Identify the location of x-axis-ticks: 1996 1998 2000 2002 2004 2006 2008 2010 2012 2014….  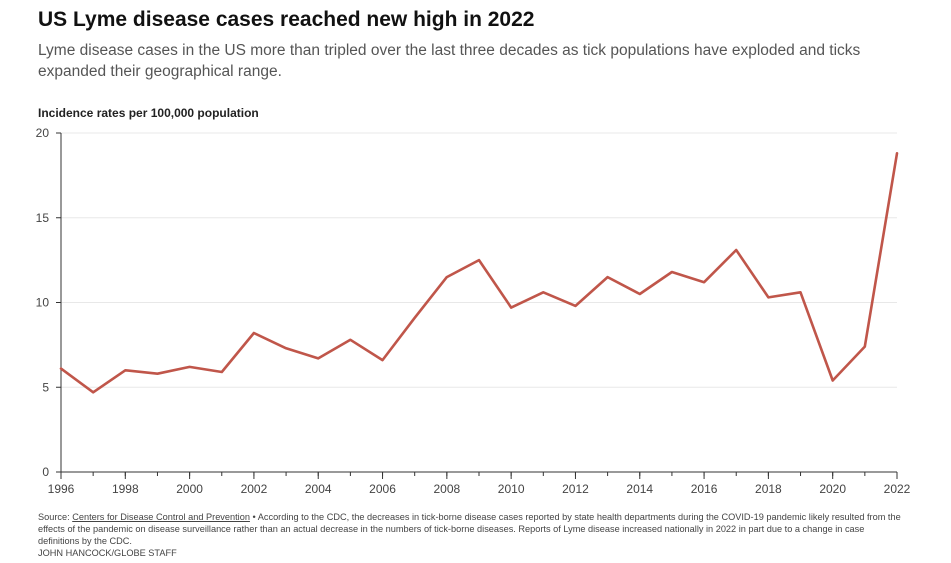
(479, 484).